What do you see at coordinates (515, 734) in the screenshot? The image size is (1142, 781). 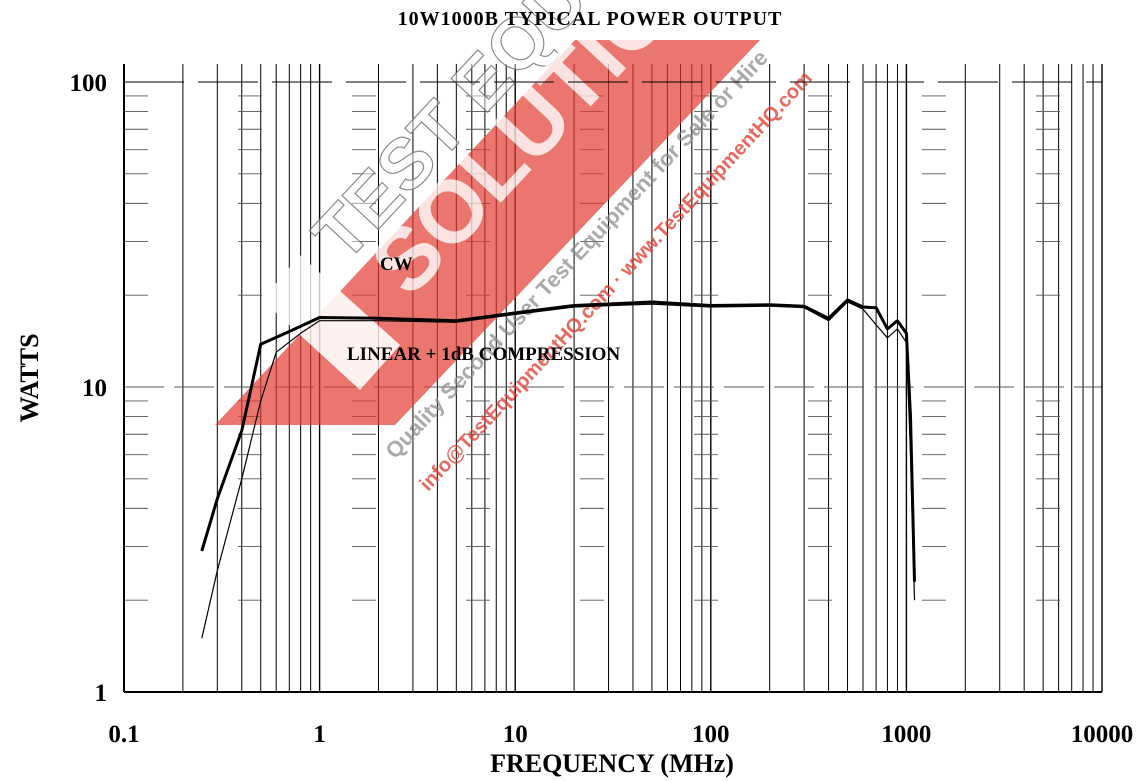 I see `x-tick-label: 10` at bounding box center [515, 734].